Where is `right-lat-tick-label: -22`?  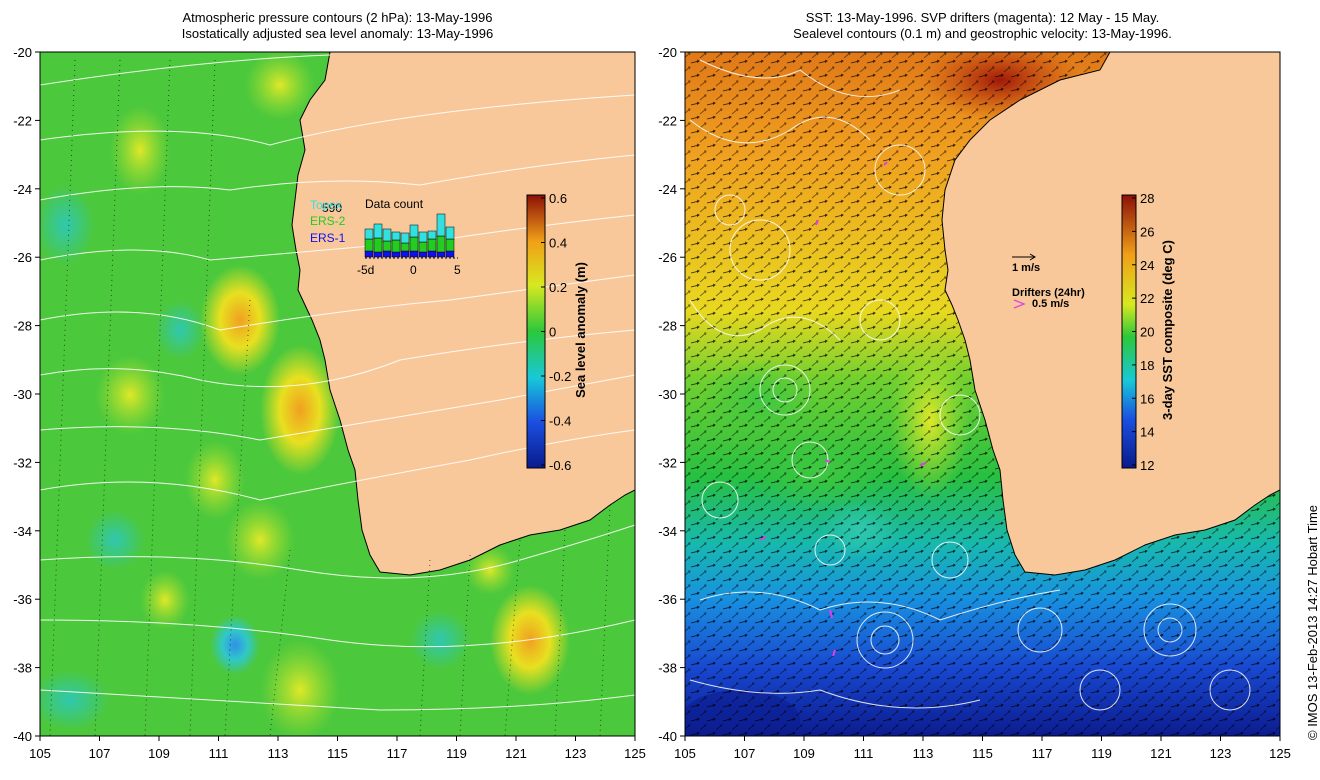 right-lat-tick-label: -22 is located at coordinates (667, 120).